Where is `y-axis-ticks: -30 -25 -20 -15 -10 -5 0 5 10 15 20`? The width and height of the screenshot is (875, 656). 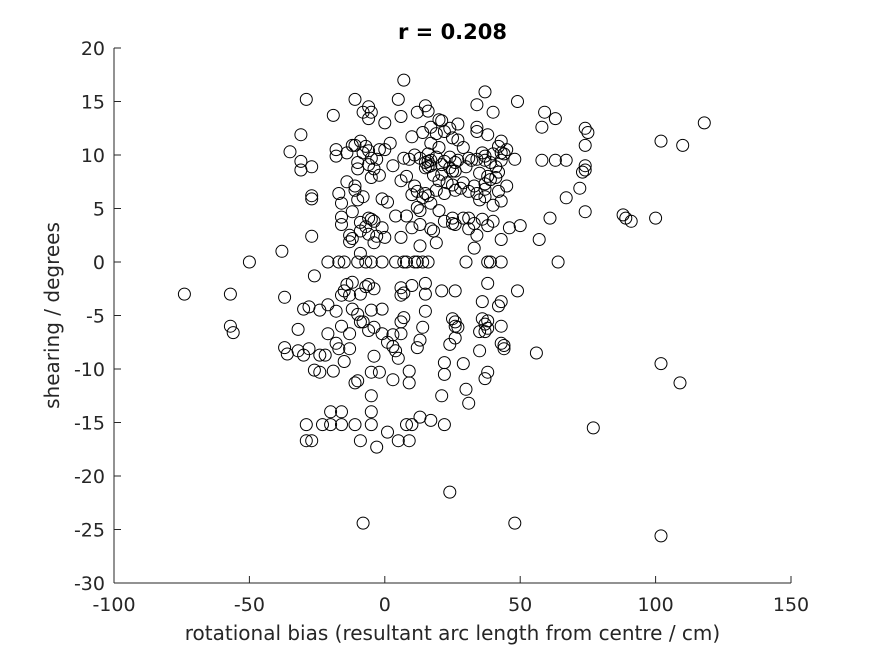
y-axis-ticks: -30 -25 -20 -15 -10 -5 0 5 10 15 20 is located at coordinates (97, 316).